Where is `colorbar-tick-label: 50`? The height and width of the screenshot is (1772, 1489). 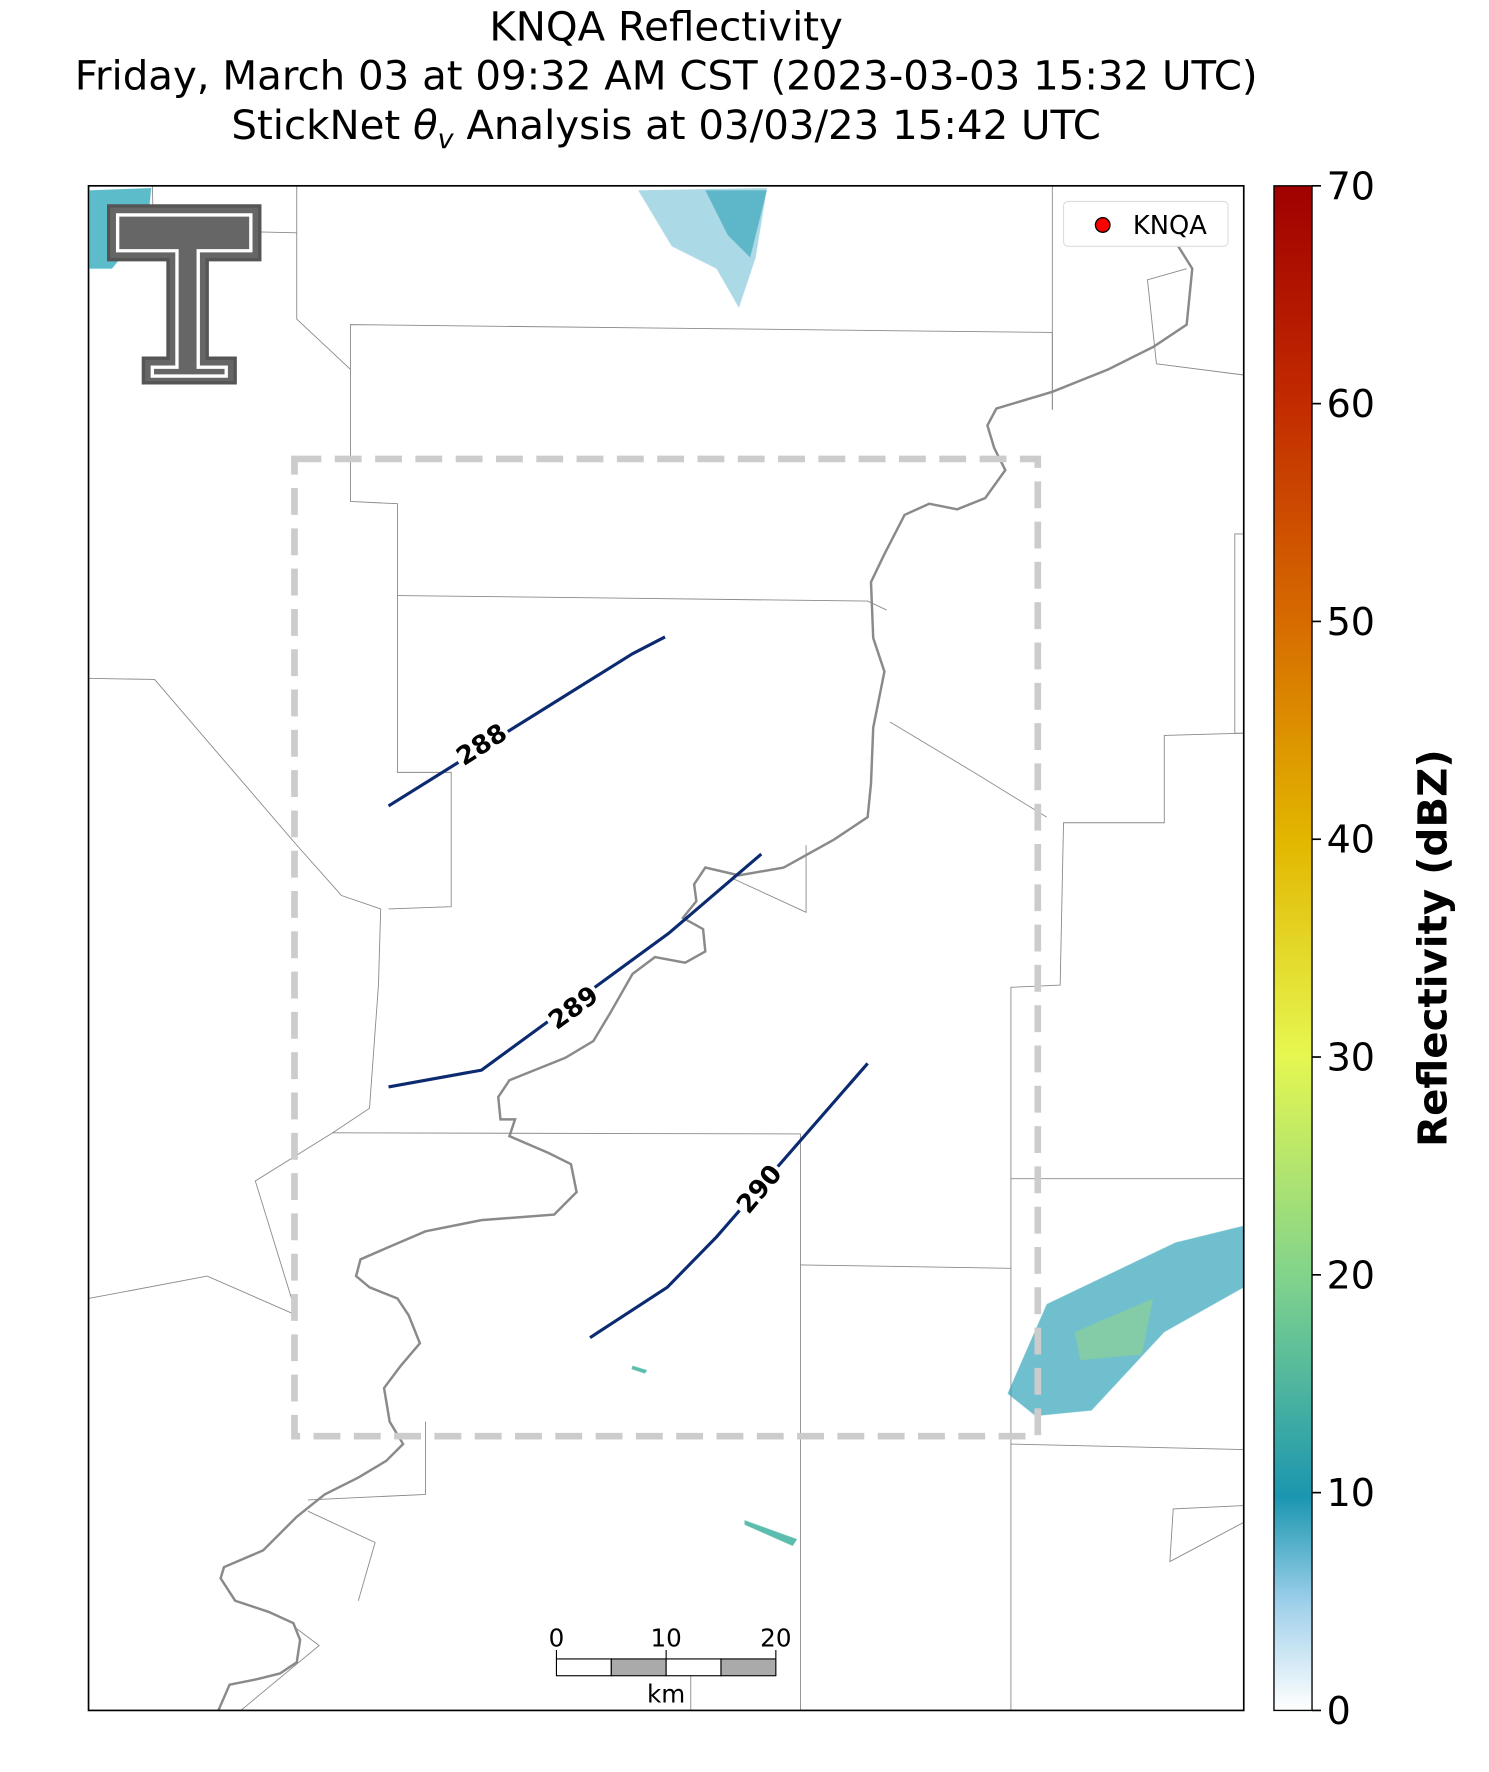
colorbar-tick-label: 50 is located at coordinates (1351, 622).